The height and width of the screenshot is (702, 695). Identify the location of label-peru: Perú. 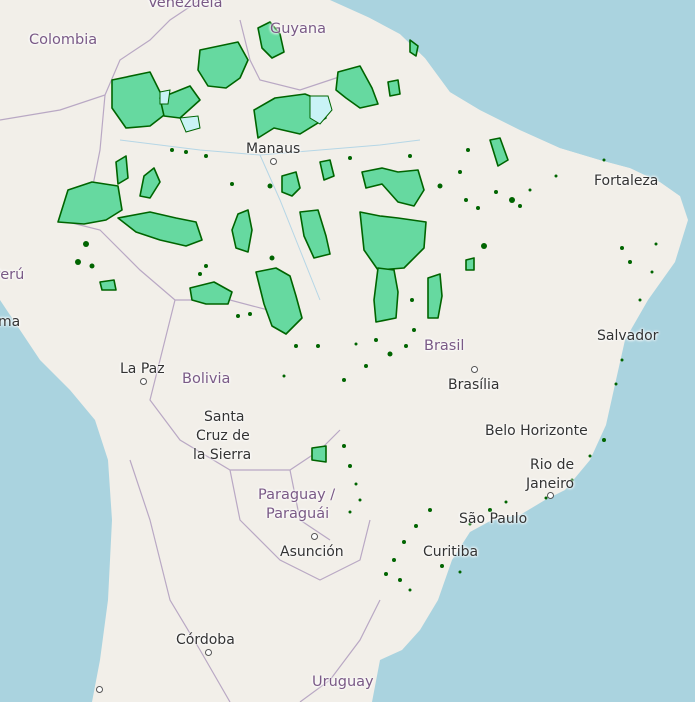
(12, 275).